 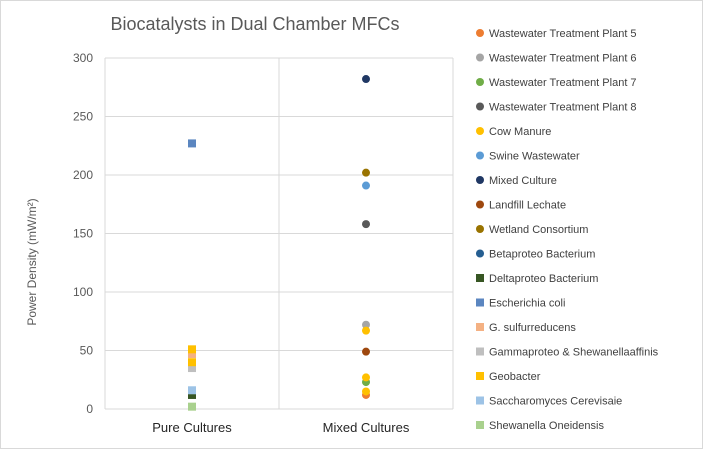 I want to click on y-axis-label: Power Density (mW/m²), so click(x=32, y=261).